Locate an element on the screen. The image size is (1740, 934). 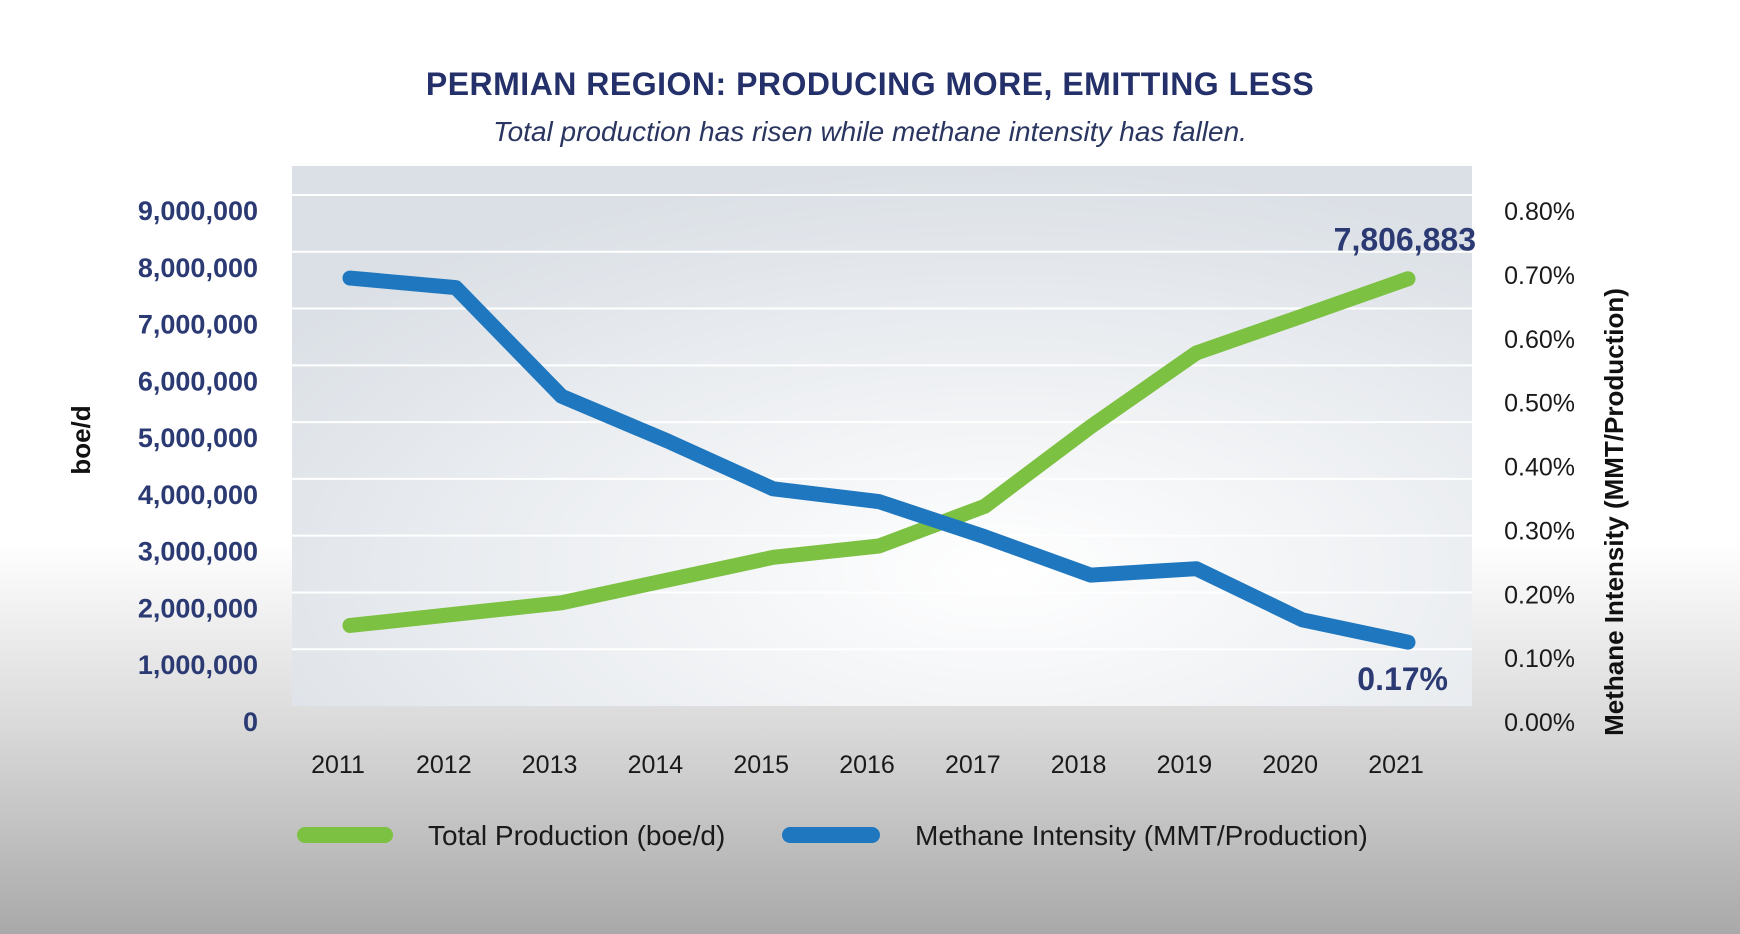
x-tick-label: 2018 is located at coordinates (1079, 765).